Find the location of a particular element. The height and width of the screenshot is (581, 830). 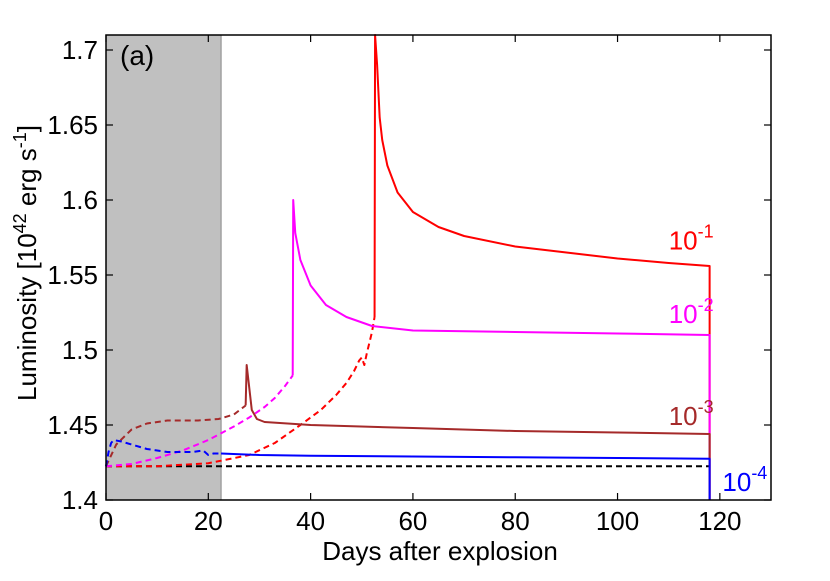

x-tick-label: 80 is located at coordinates (515, 521).